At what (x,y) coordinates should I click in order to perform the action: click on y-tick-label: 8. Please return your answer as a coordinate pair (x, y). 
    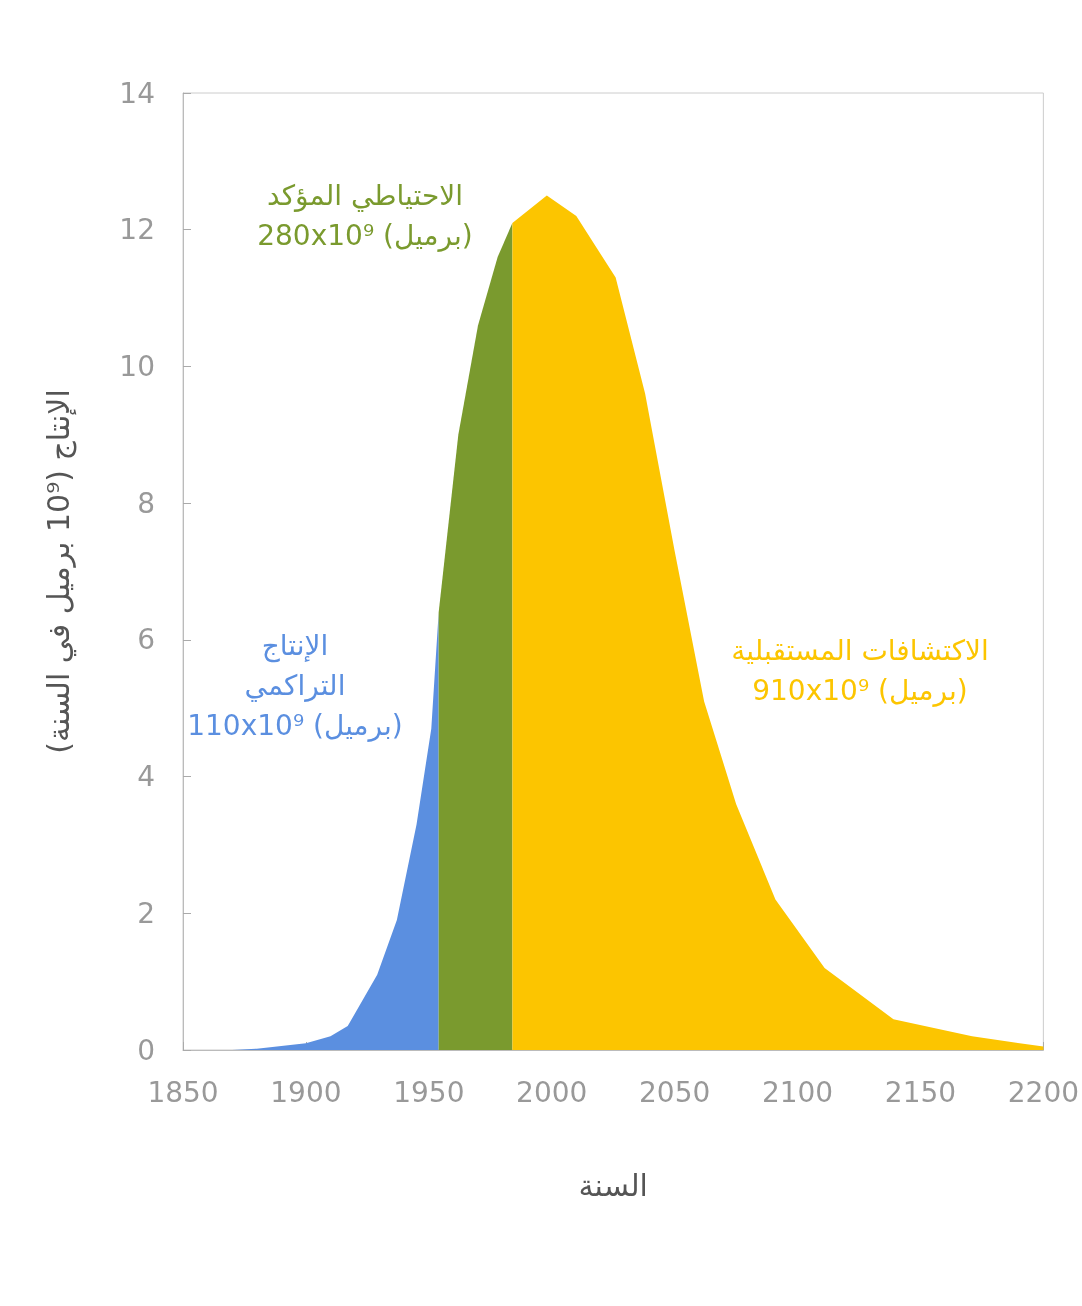
    Looking at the image, I should click on (146, 503).